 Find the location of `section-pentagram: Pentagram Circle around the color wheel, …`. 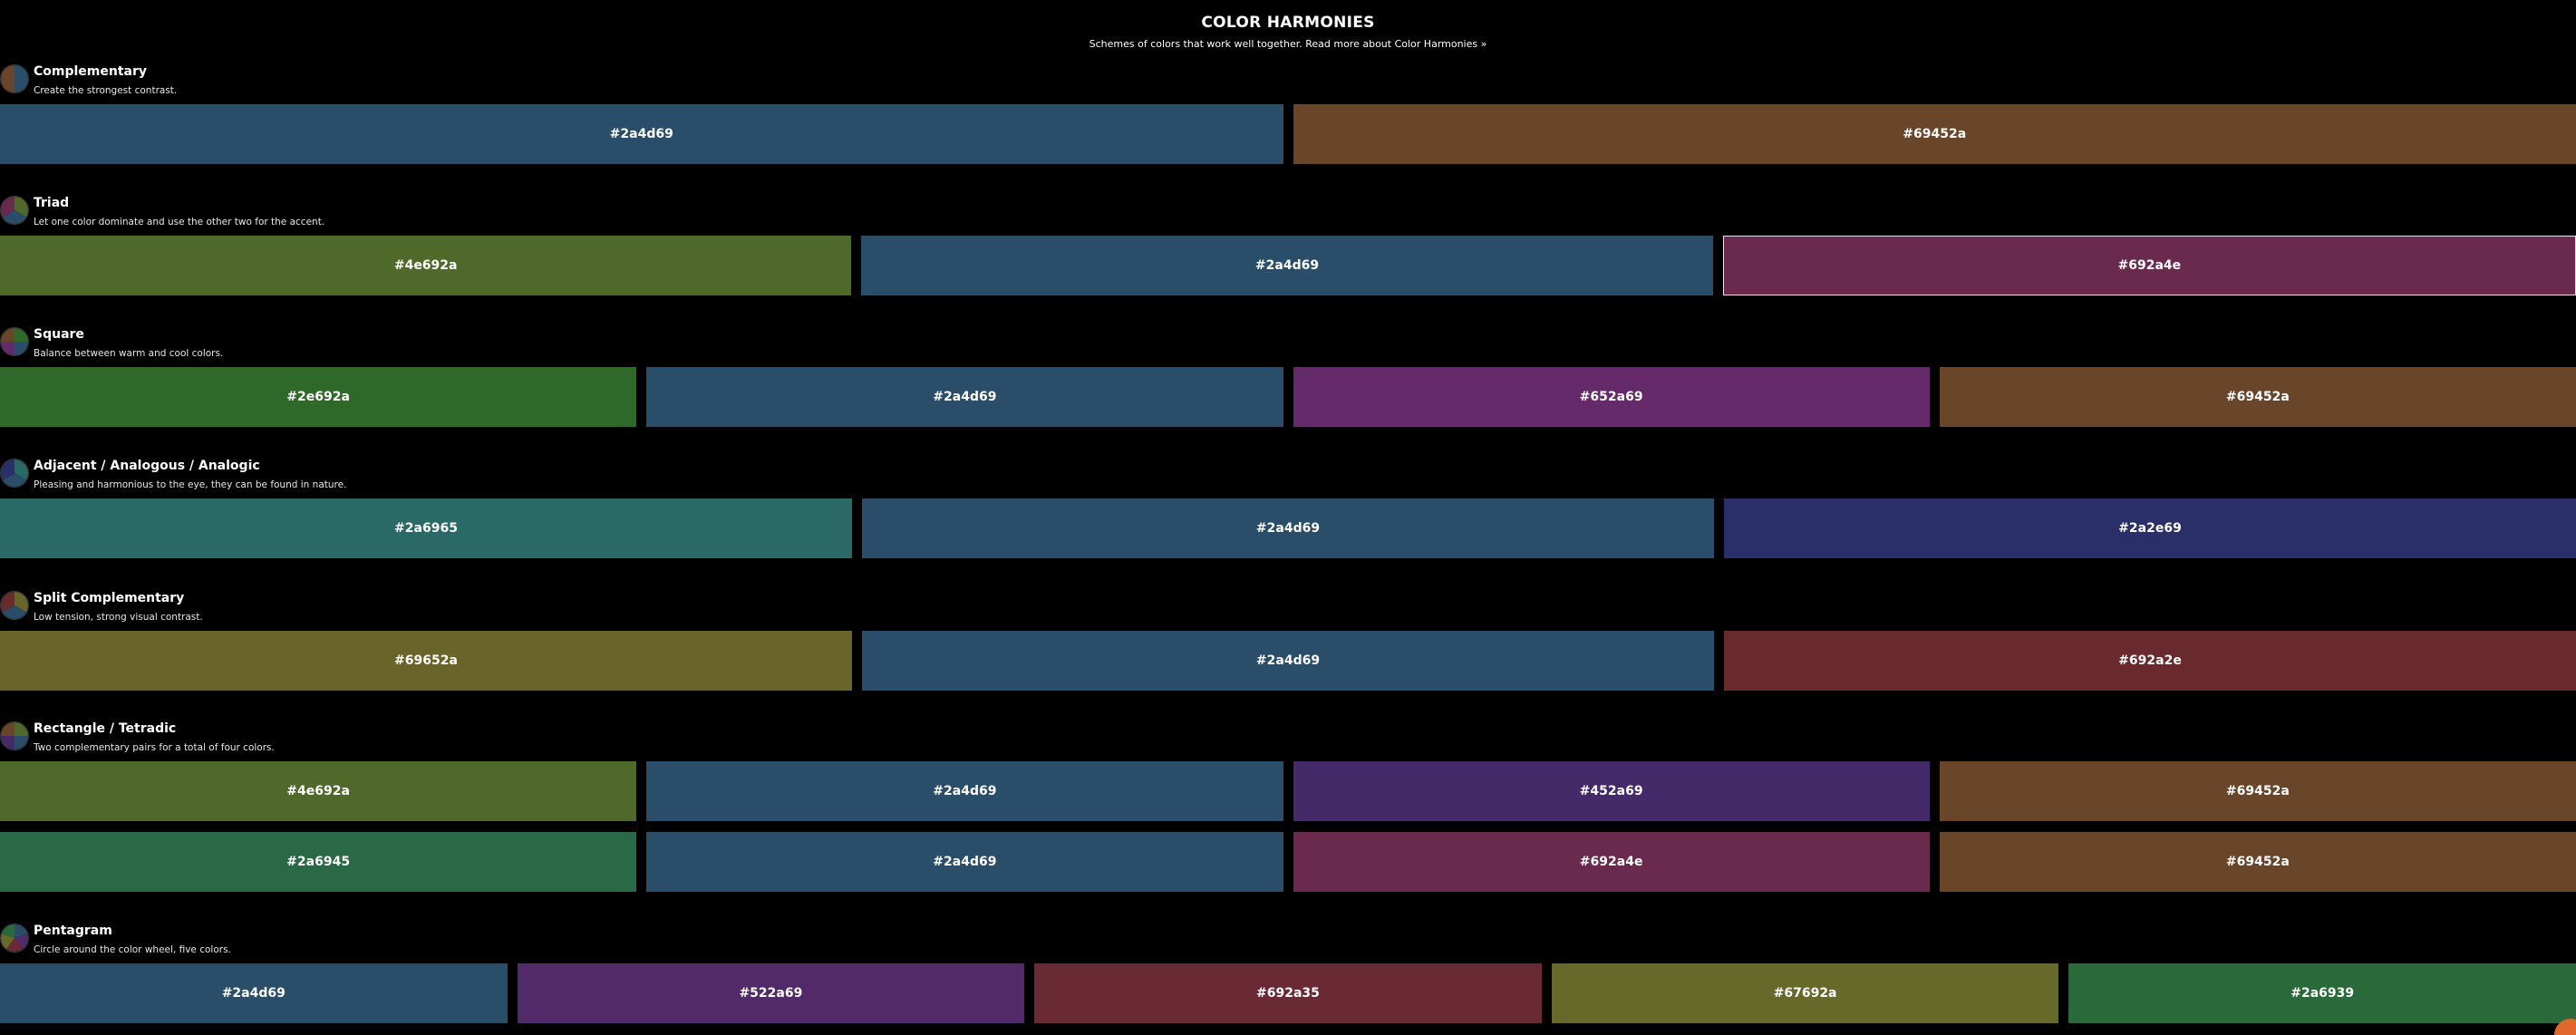

section-pentagram: Pentagram Circle around the color wheel, … is located at coordinates (1288, 978).